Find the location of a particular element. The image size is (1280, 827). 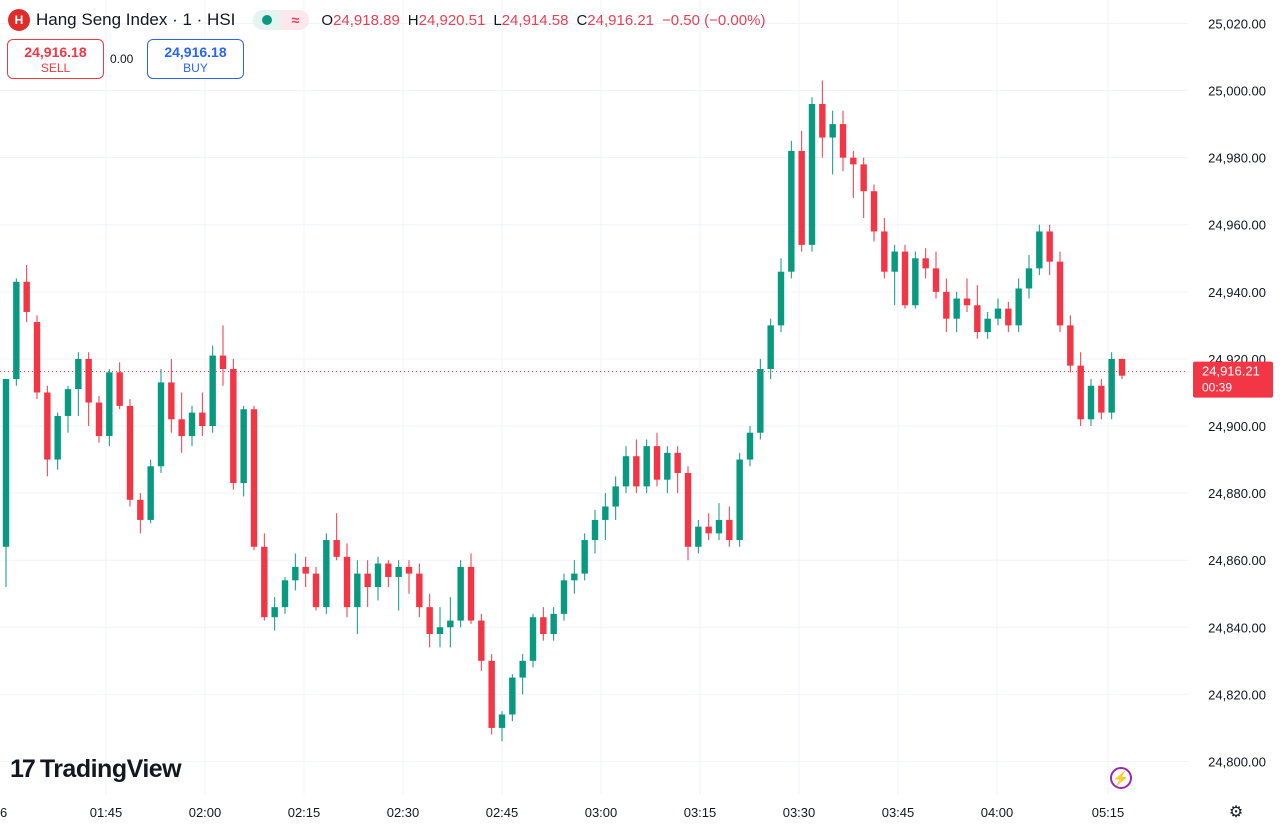

ohlc-value-o: 24,918.89 is located at coordinates (366, 20).